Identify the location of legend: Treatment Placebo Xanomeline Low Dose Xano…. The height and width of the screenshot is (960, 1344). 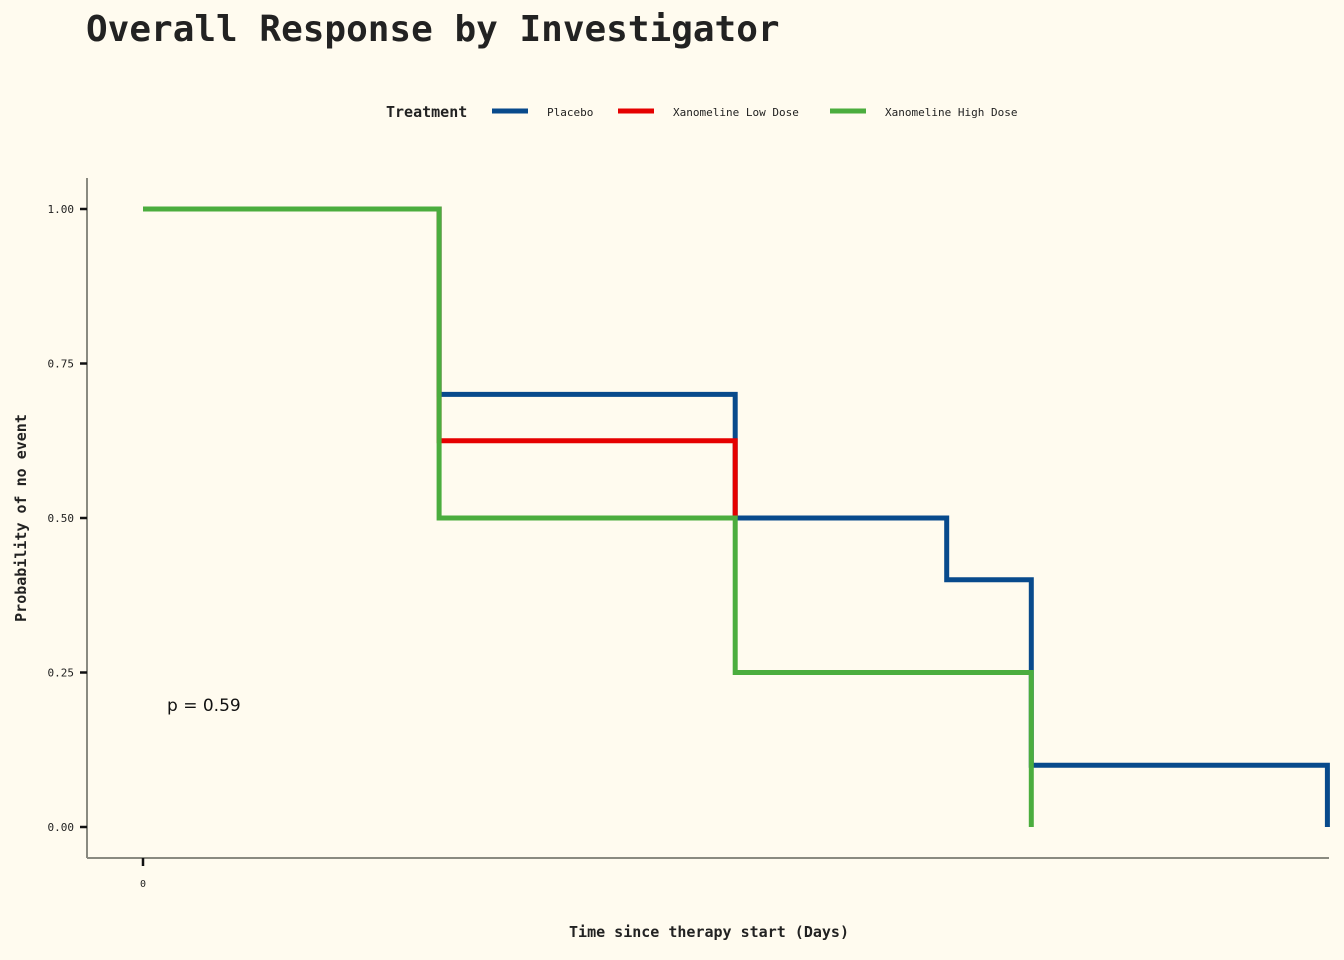
(701, 112).